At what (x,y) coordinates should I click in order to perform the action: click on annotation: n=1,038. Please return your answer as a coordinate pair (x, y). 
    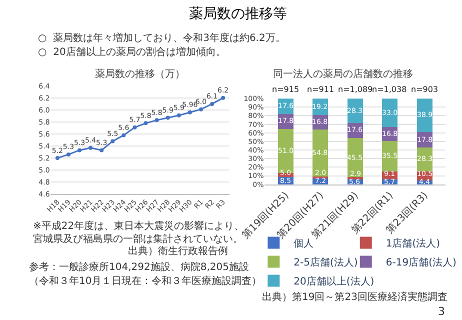
    Looking at the image, I should click on (389, 89).